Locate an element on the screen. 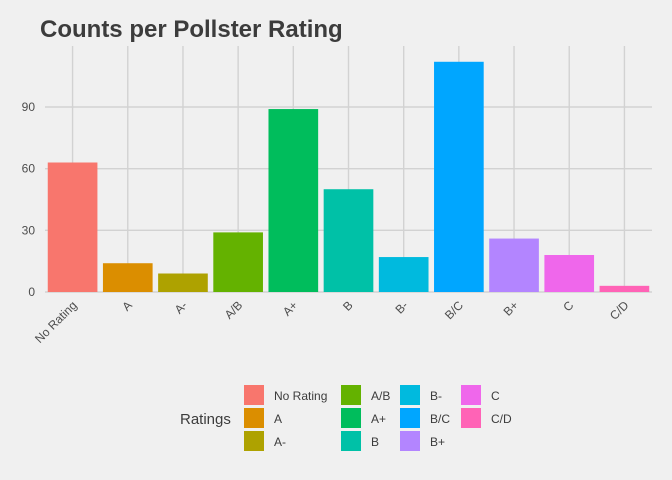 The width and height of the screenshot is (672, 480). x-tick-label: B- is located at coordinates (401, 307).